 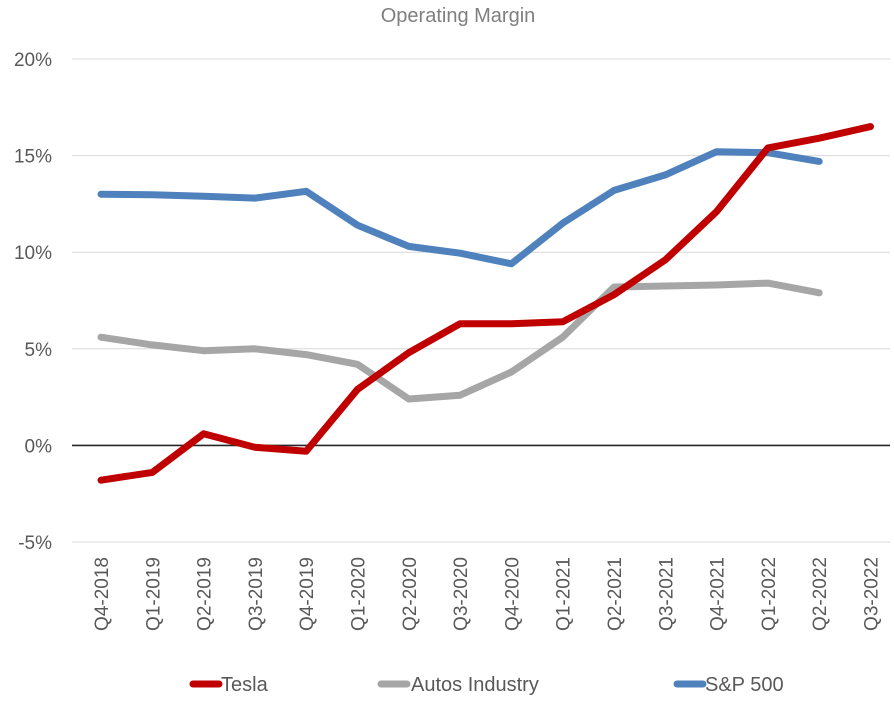 I want to click on x-tick-label: Q3-2019, so click(x=256, y=594).